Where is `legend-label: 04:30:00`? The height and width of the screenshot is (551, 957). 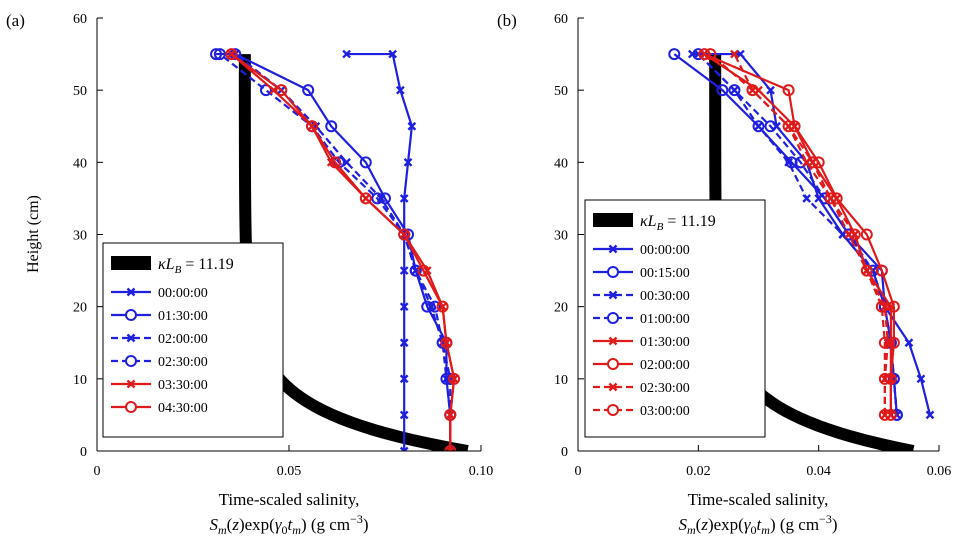
legend-label: 04:30:00 is located at coordinates (183, 408).